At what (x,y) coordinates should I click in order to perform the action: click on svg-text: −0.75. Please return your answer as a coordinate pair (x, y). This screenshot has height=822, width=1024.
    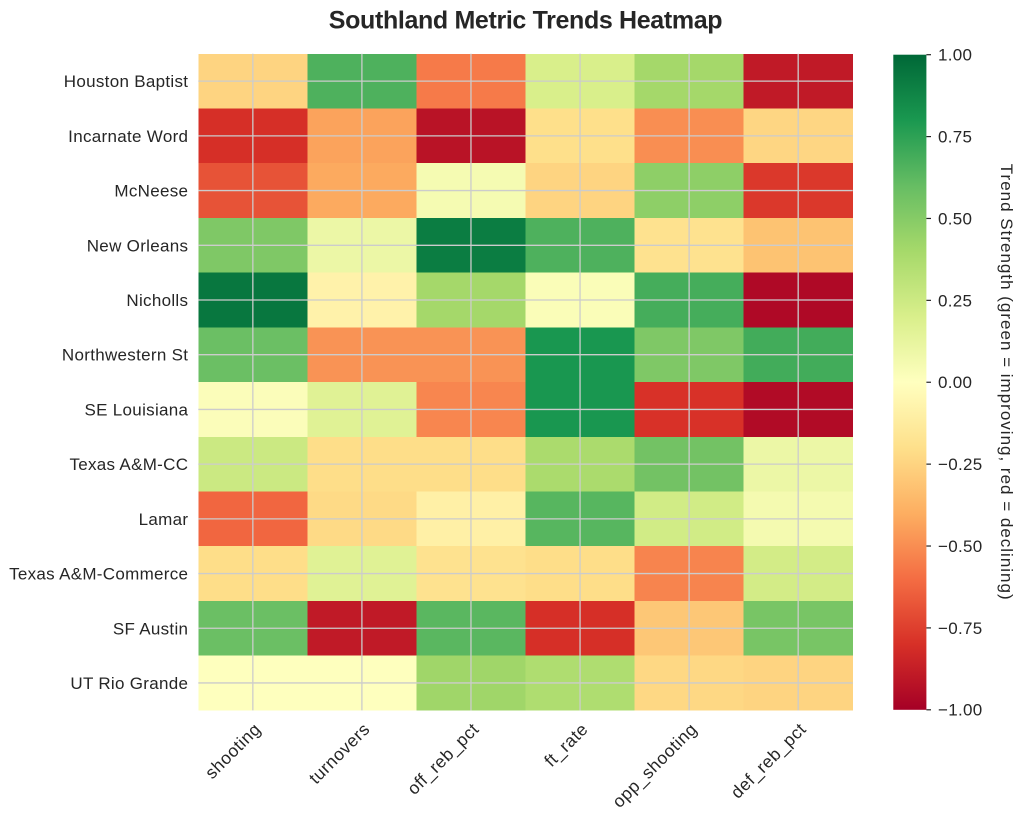
    Looking at the image, I should click on (960, 628).